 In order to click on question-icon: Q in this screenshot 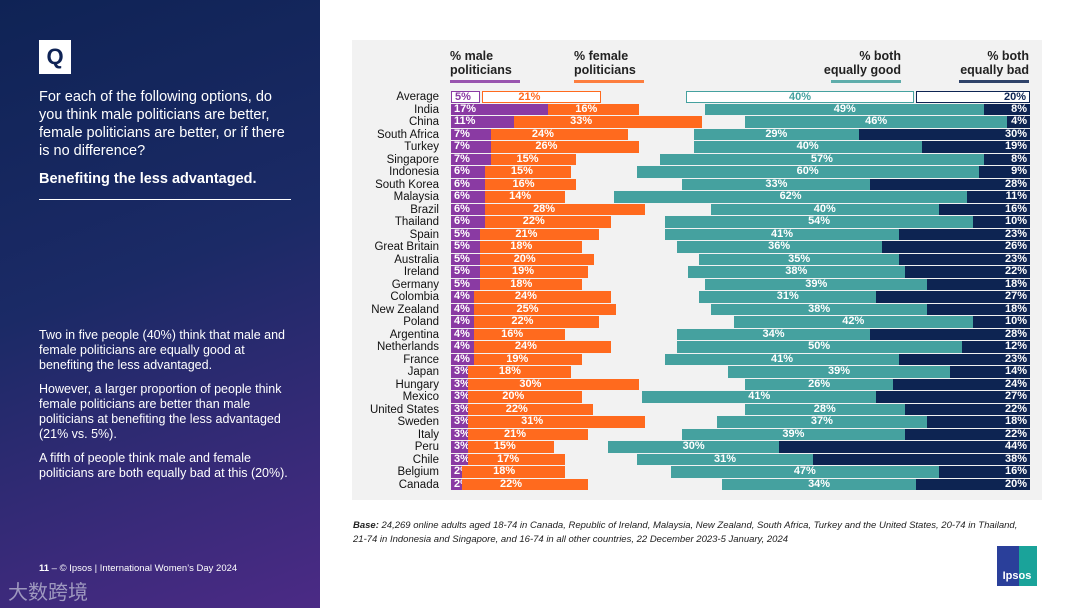, I will do `click(55, 57)`.